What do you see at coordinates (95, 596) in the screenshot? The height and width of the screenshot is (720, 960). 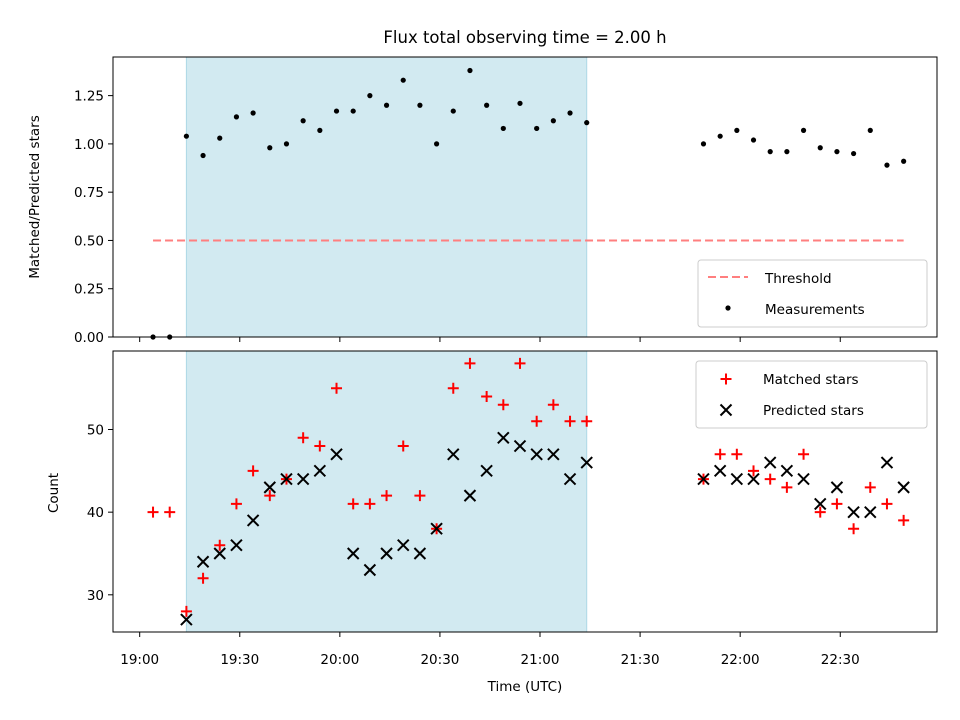 I see `count-y-tick-label: 30` at bounding box center [95, 596].